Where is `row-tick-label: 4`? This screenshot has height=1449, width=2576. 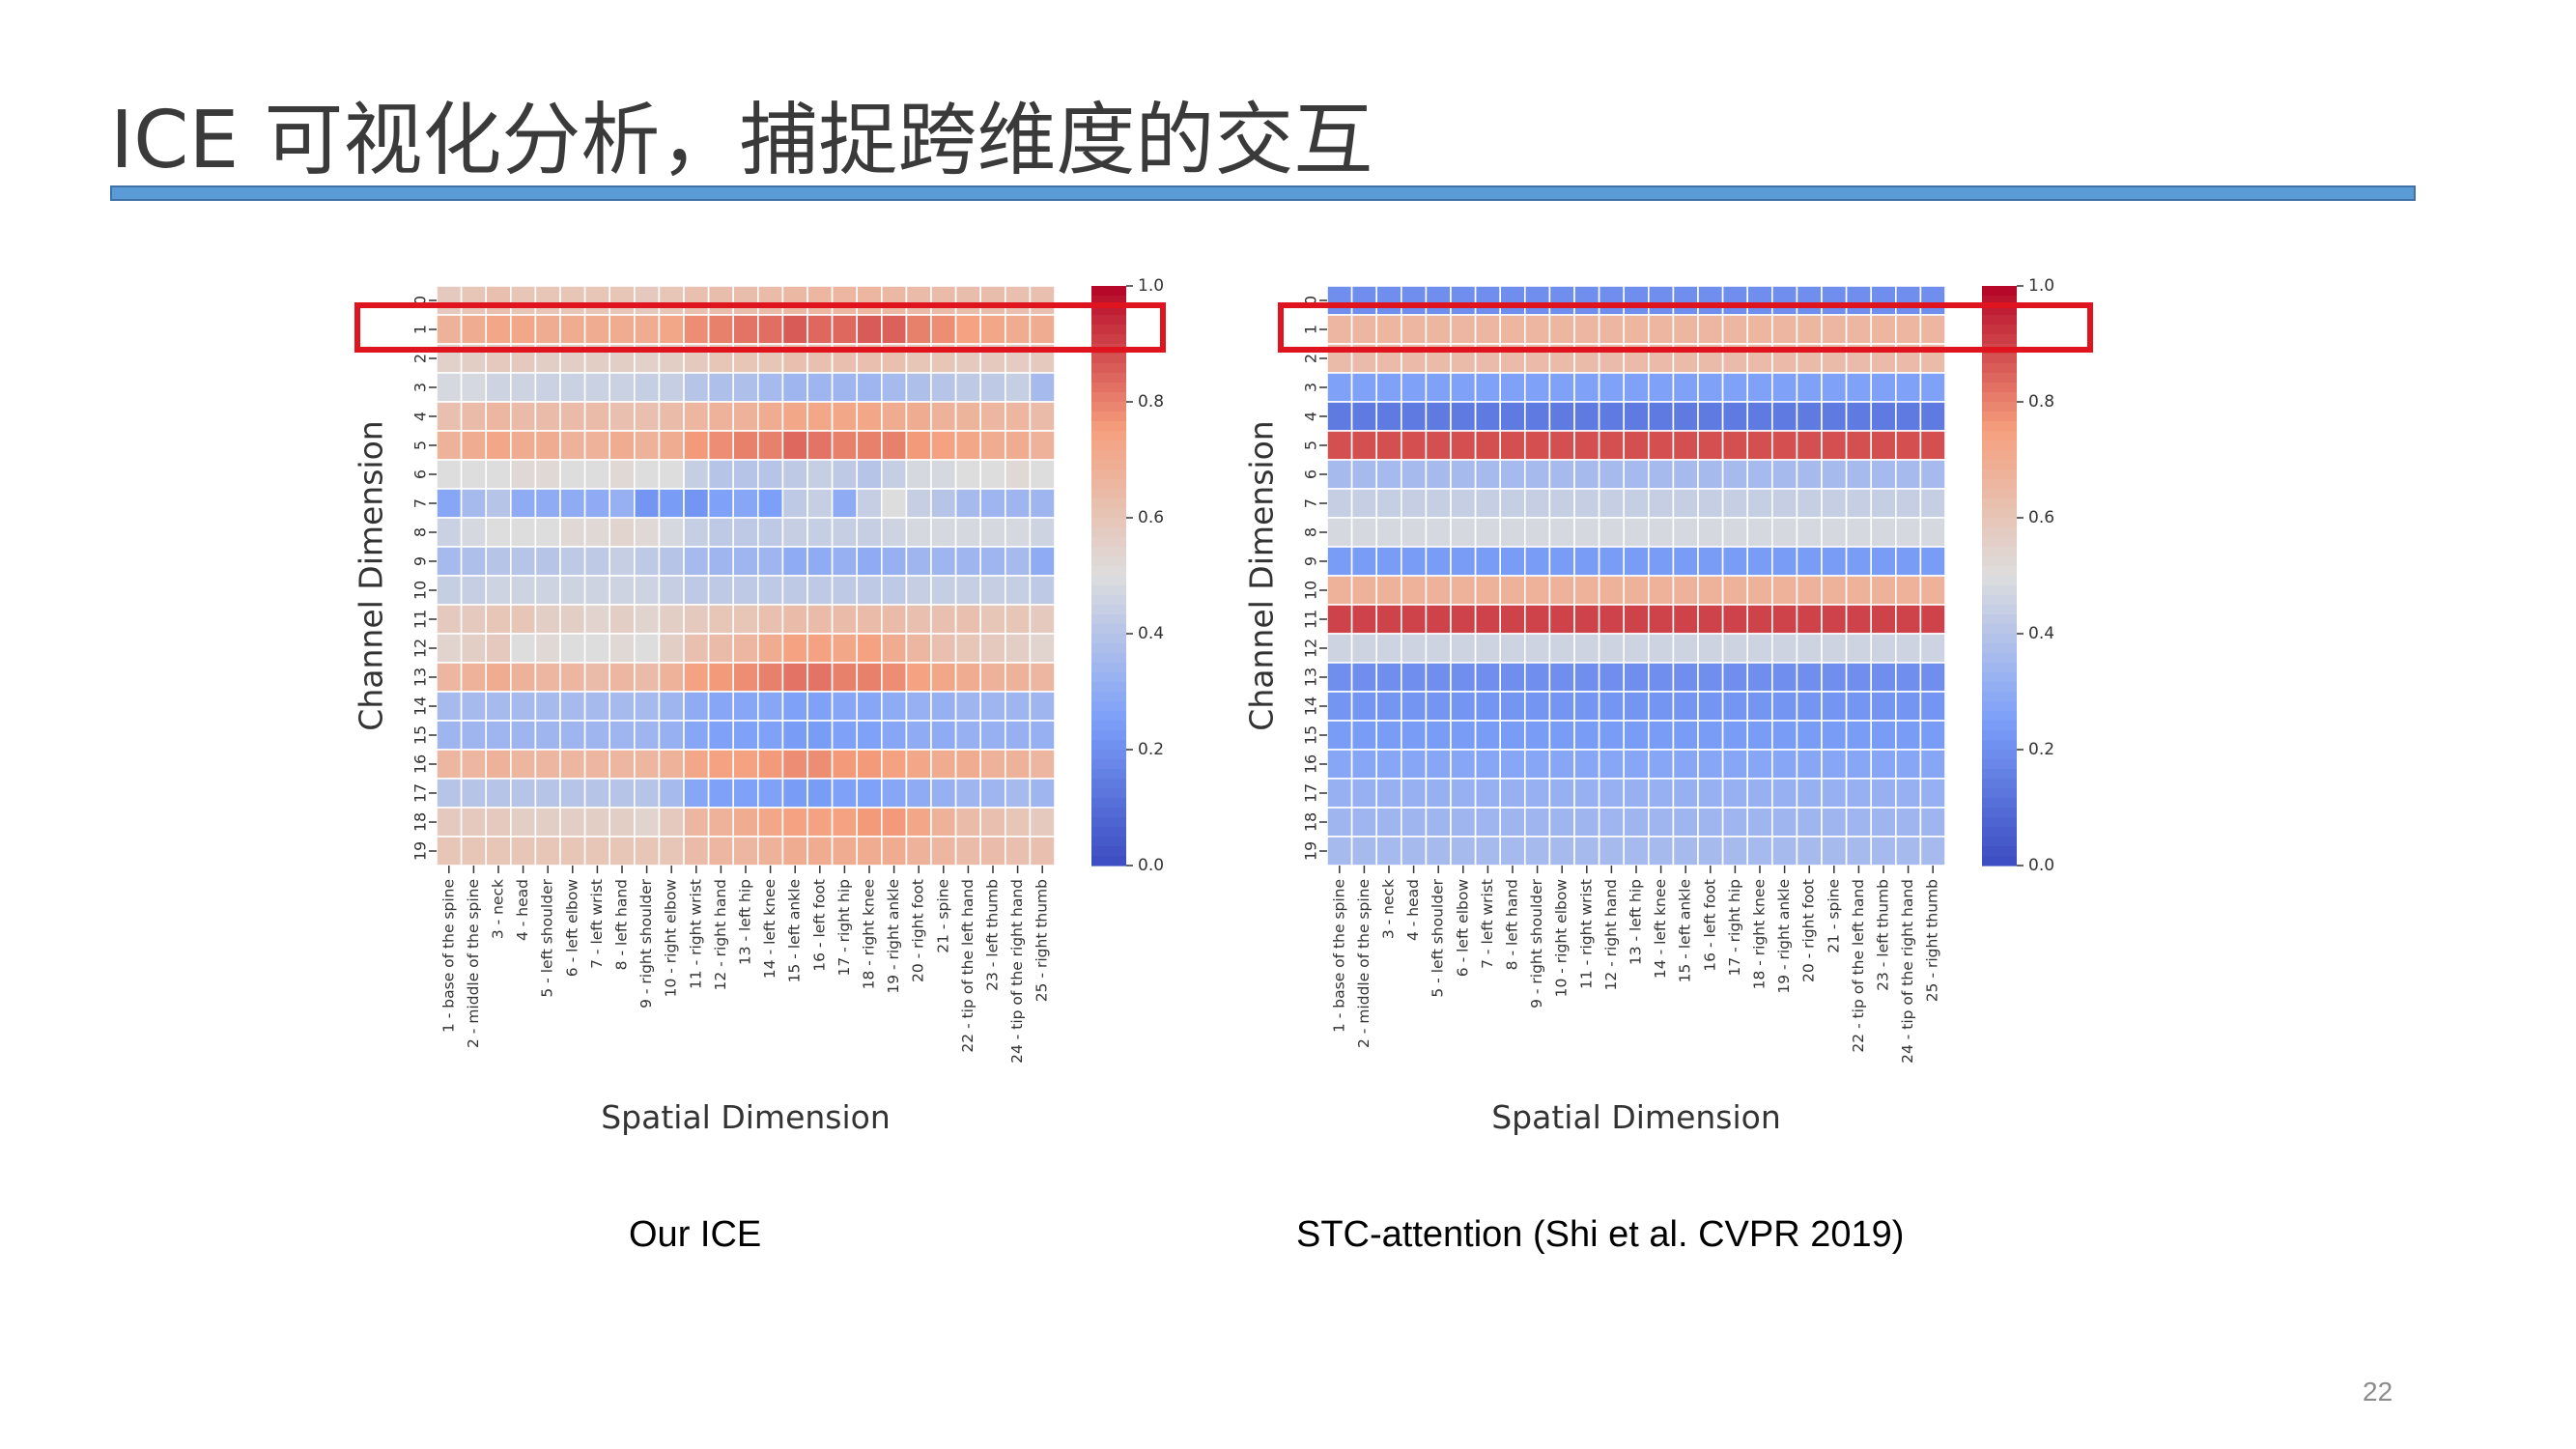
row-tick-label: 4 is located at coordinates (420, 416).